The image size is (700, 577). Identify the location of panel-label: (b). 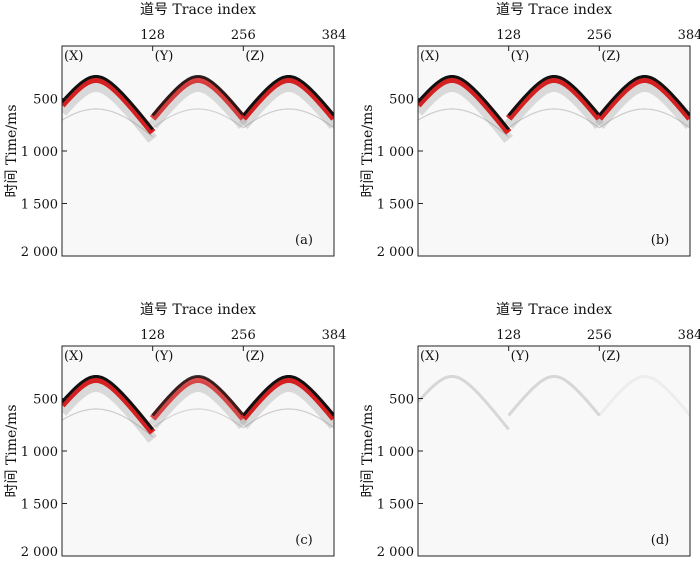
(660, 240).